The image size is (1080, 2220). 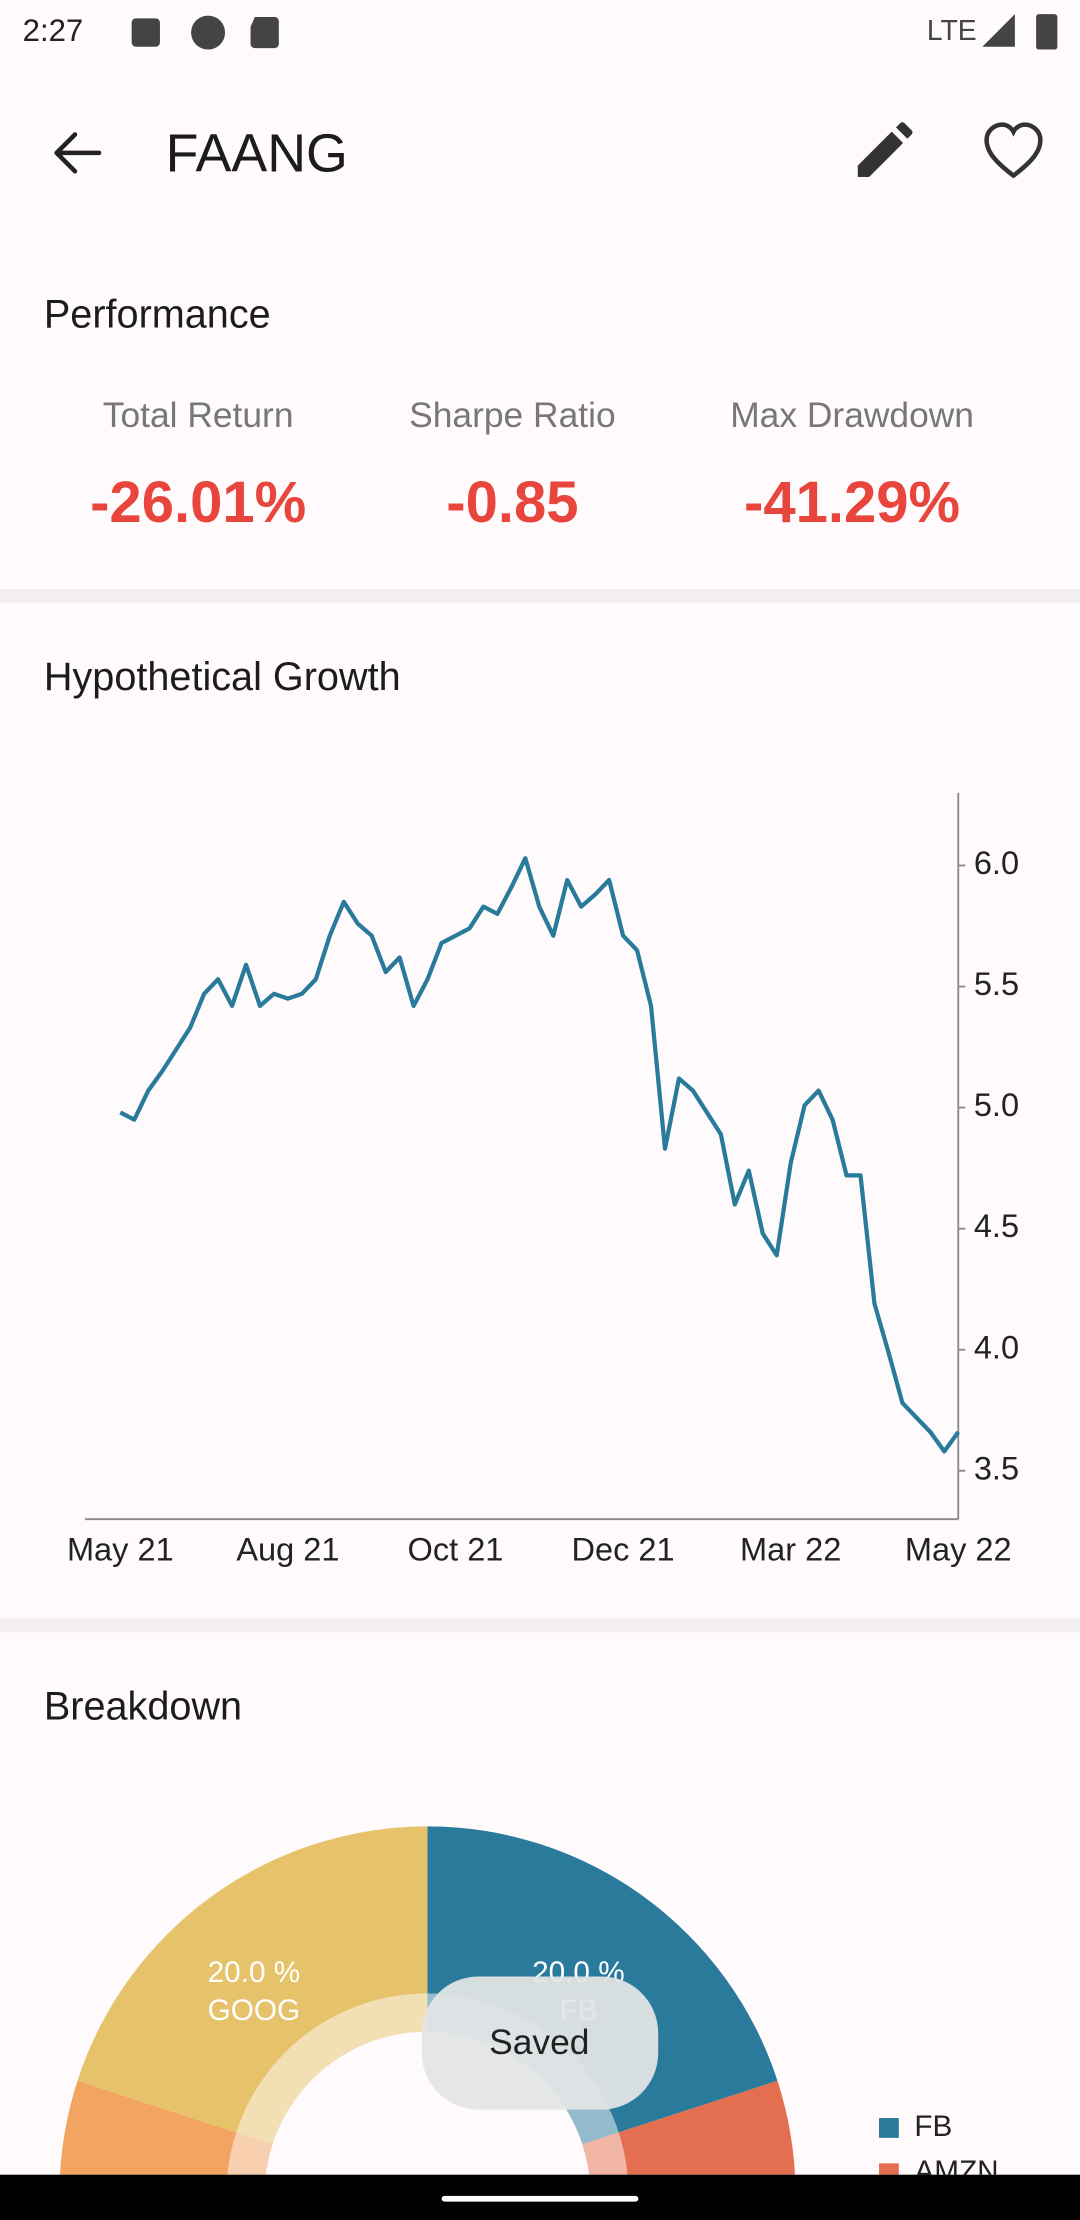 What do you see at coordinates (222, 677) in the screenshot?
I see `section-title: Hypothetical Growth` at bounding box center [222, 677].